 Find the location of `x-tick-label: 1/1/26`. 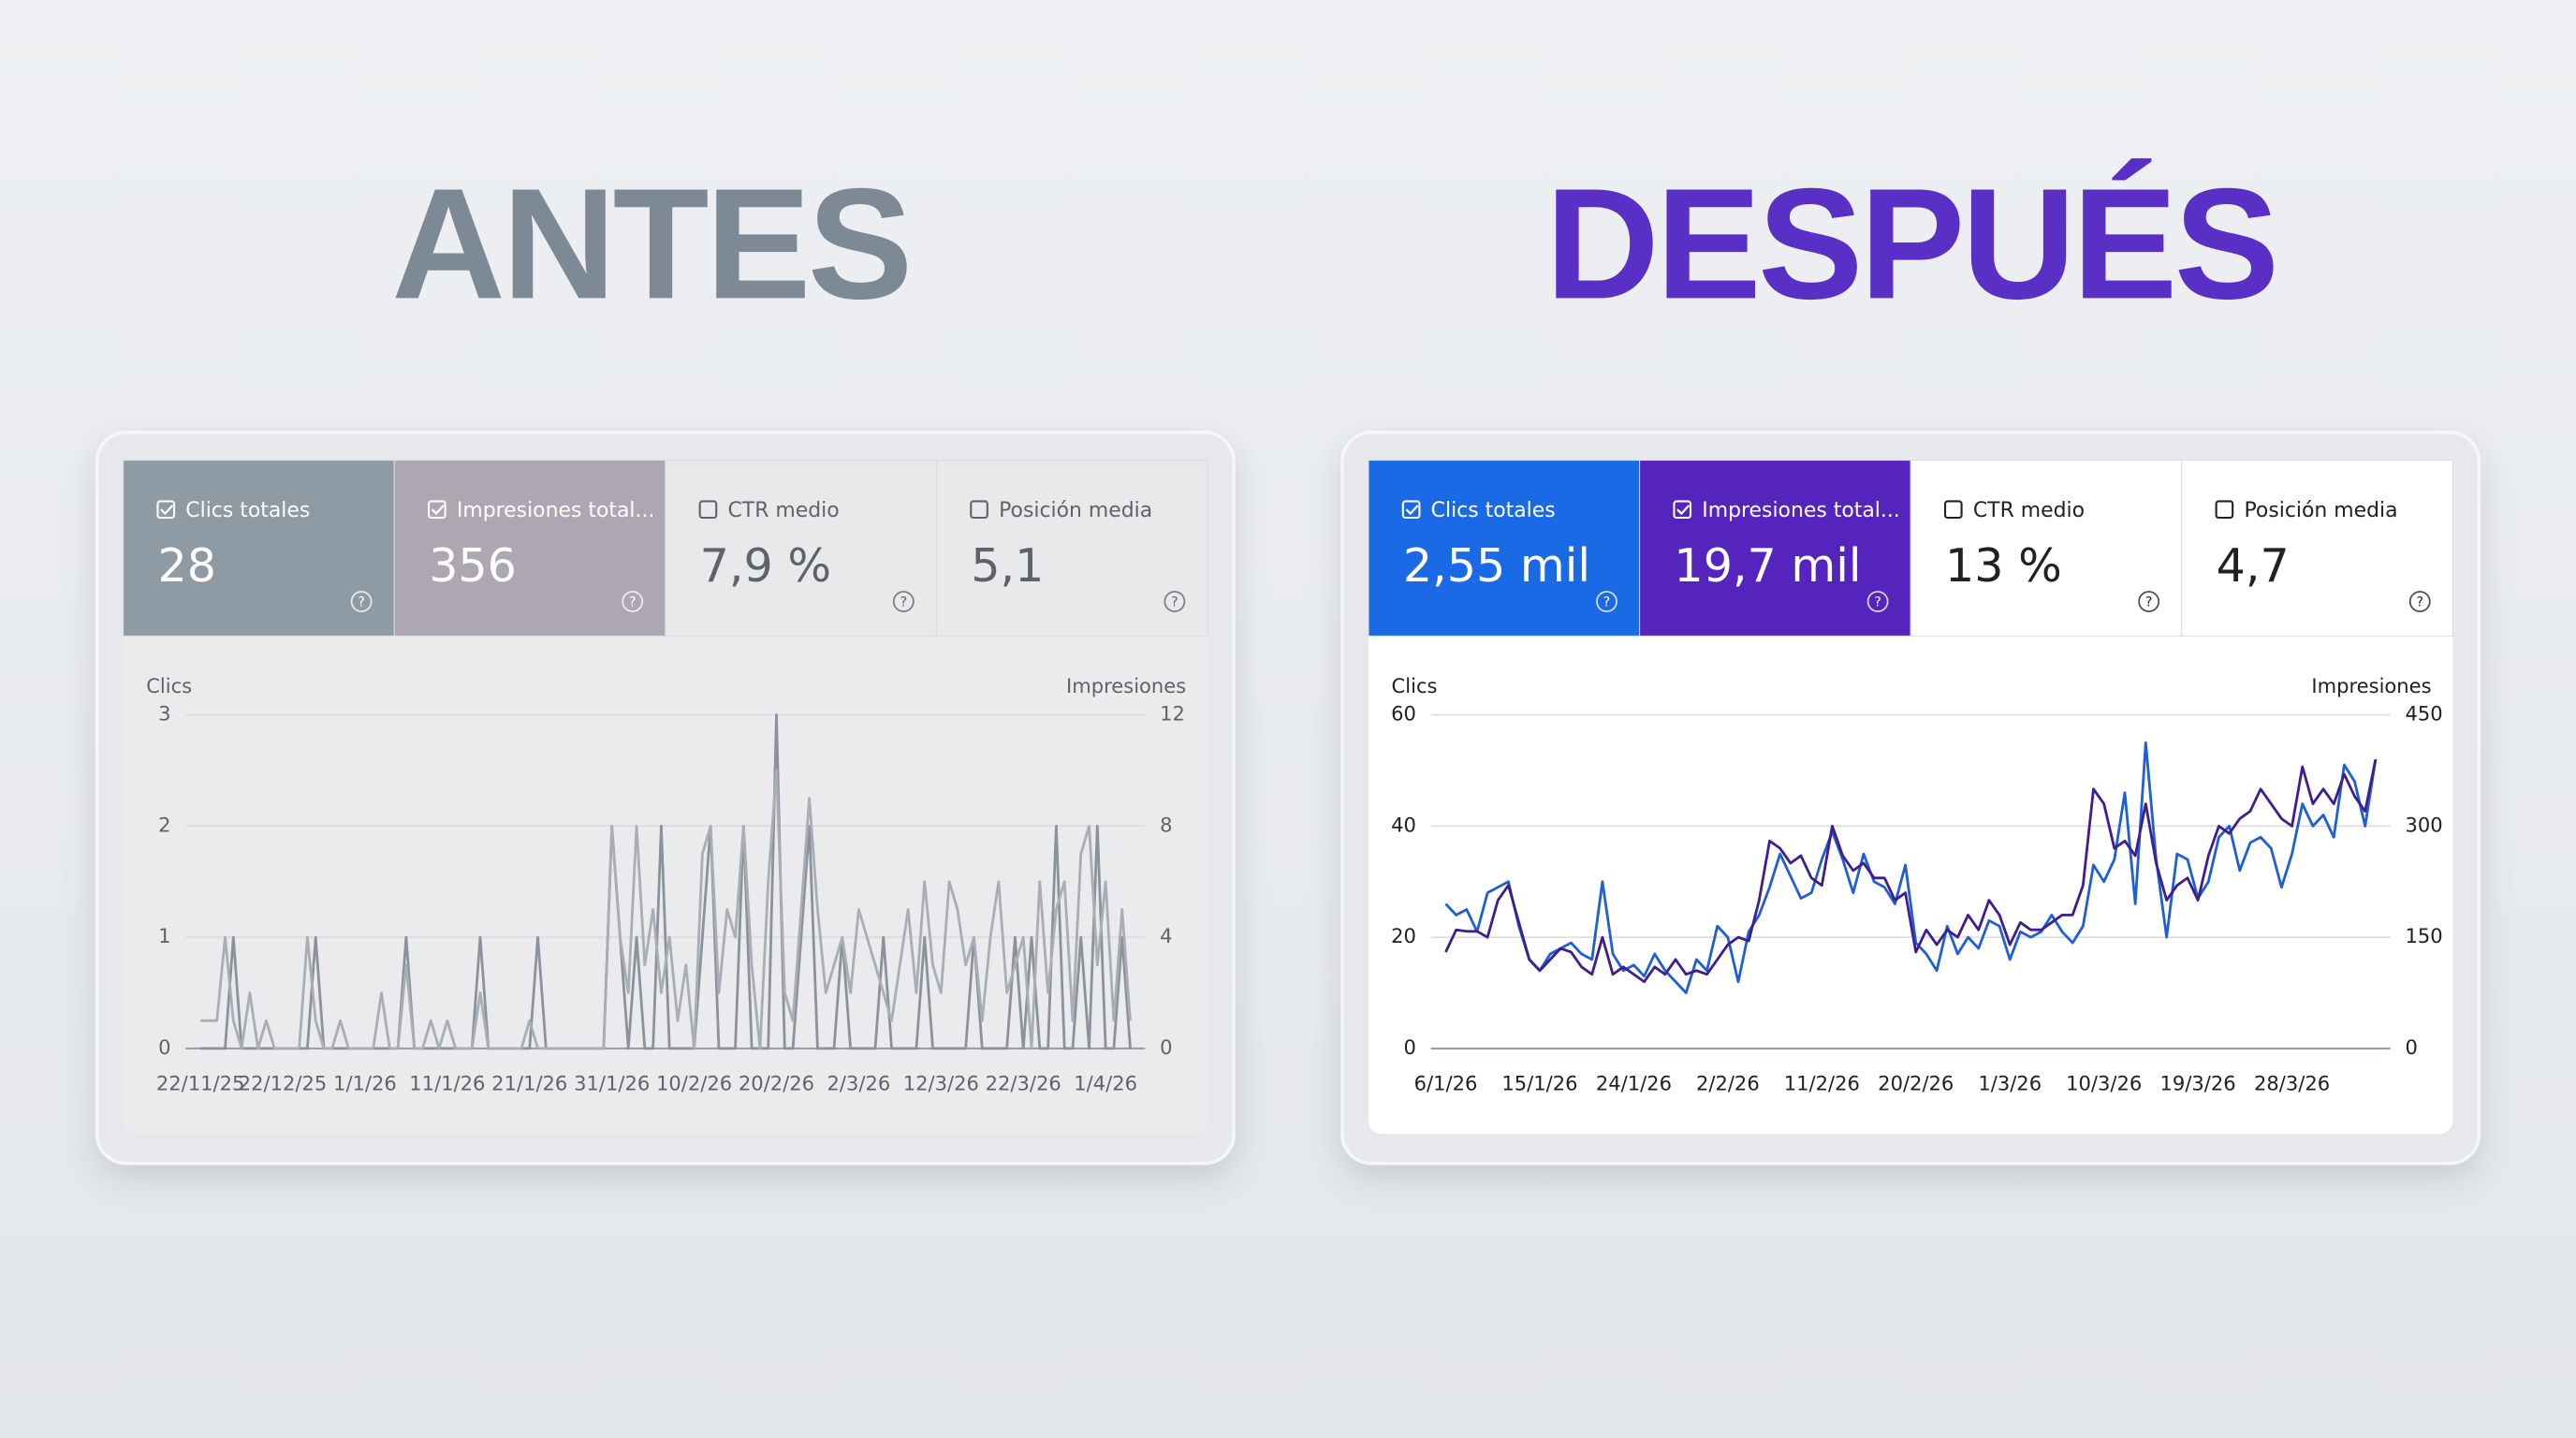

x-tick-label: 1/1/26 is located at coordinates (365, 1083).